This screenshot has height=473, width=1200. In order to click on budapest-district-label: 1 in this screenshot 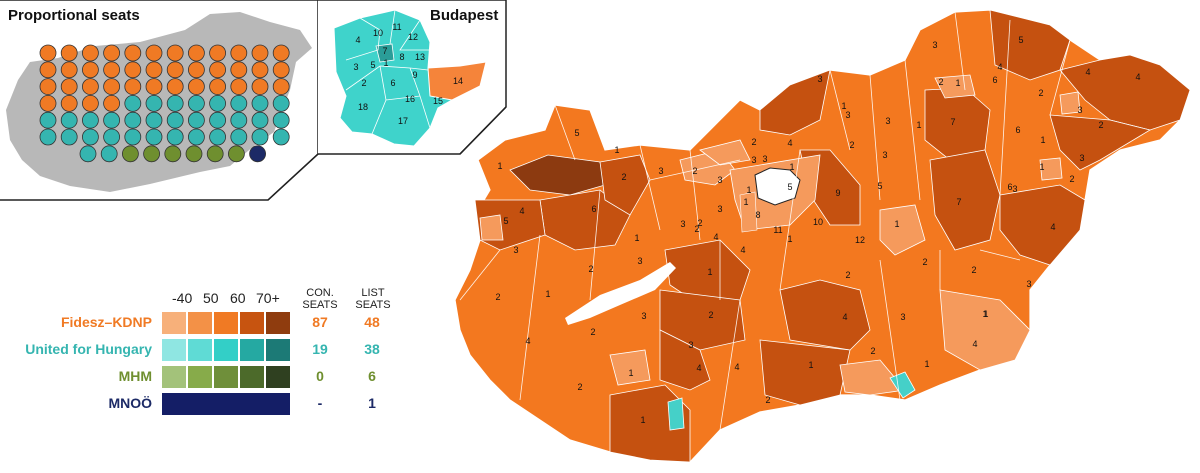, I will do `click(385, 63)`.